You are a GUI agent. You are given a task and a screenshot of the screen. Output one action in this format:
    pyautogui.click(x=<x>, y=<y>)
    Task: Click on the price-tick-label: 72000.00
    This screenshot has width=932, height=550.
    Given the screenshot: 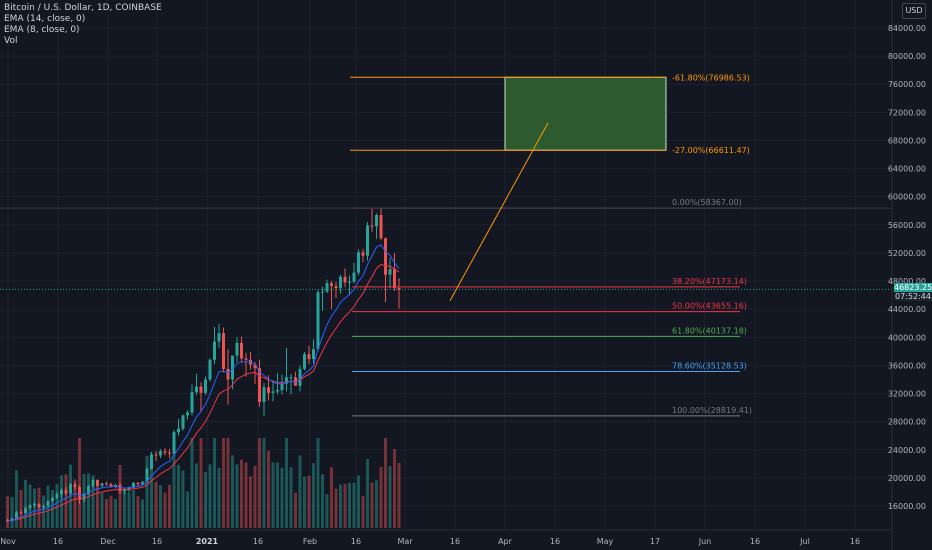 What is the action you would take?
    pyautogui.click(x=907, y=112)
    